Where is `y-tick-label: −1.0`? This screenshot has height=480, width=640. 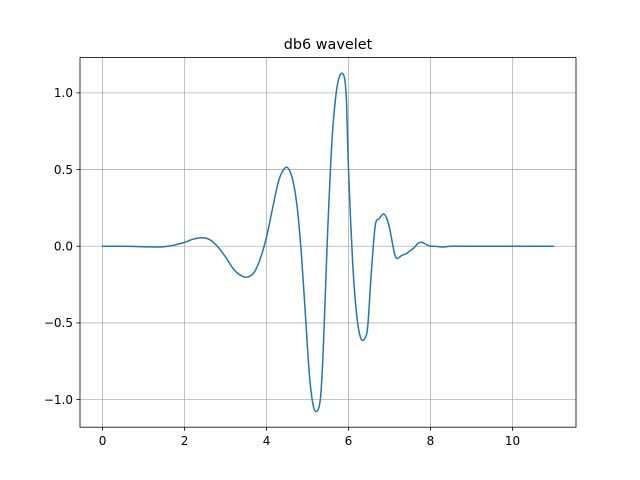 y-tick-label: −1.0 is located at coordinates (58, 400).